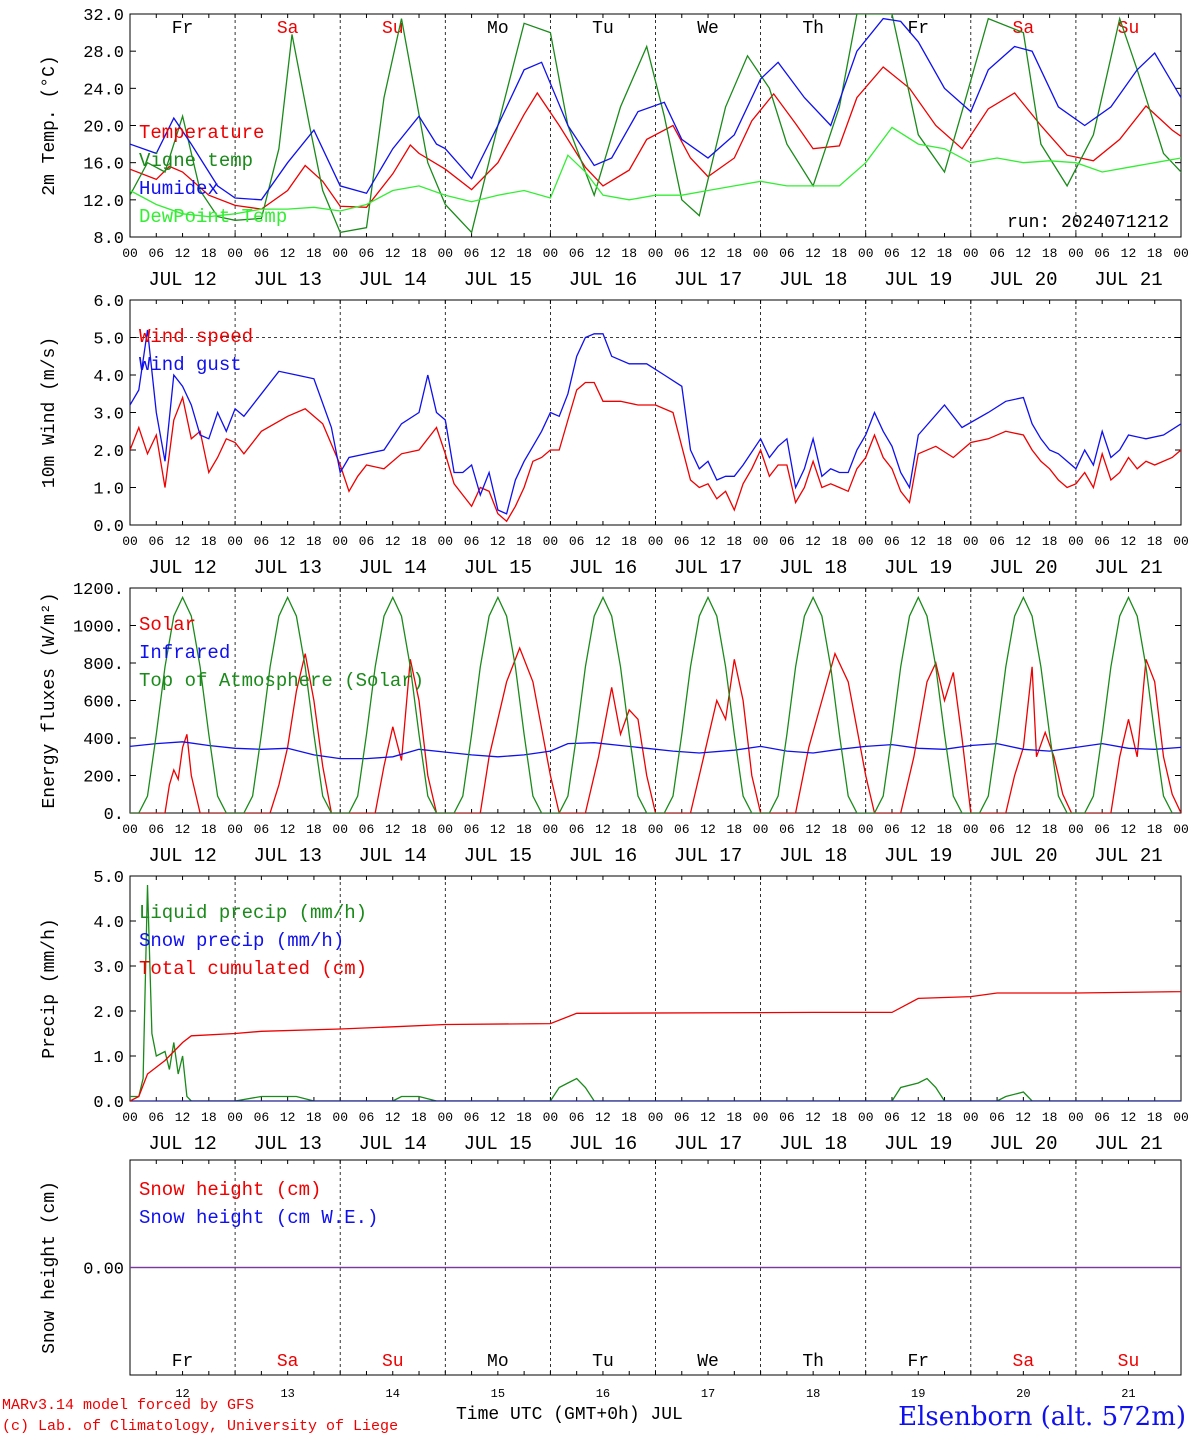  Describe the element at coordinates (50, 125) in the screenshot. I see `y-axis-title: 2m Temp. (°C)` at that location.